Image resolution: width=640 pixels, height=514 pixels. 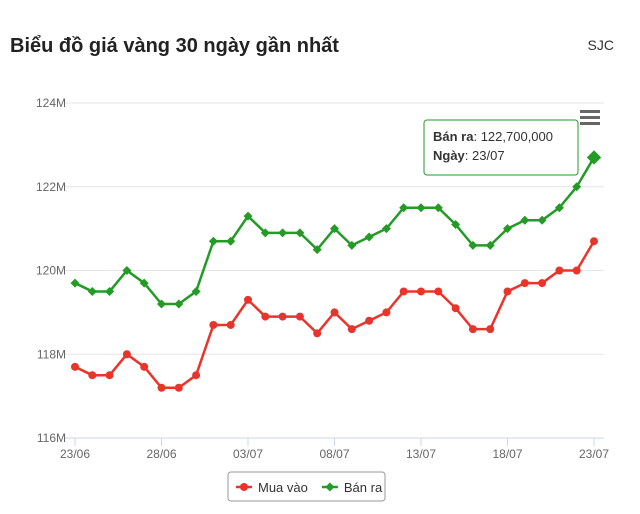 What do you see at coordinates (51, 354) in the screenshot?
I see `y-tick-label: 118M` at bounding box center [51, 354].